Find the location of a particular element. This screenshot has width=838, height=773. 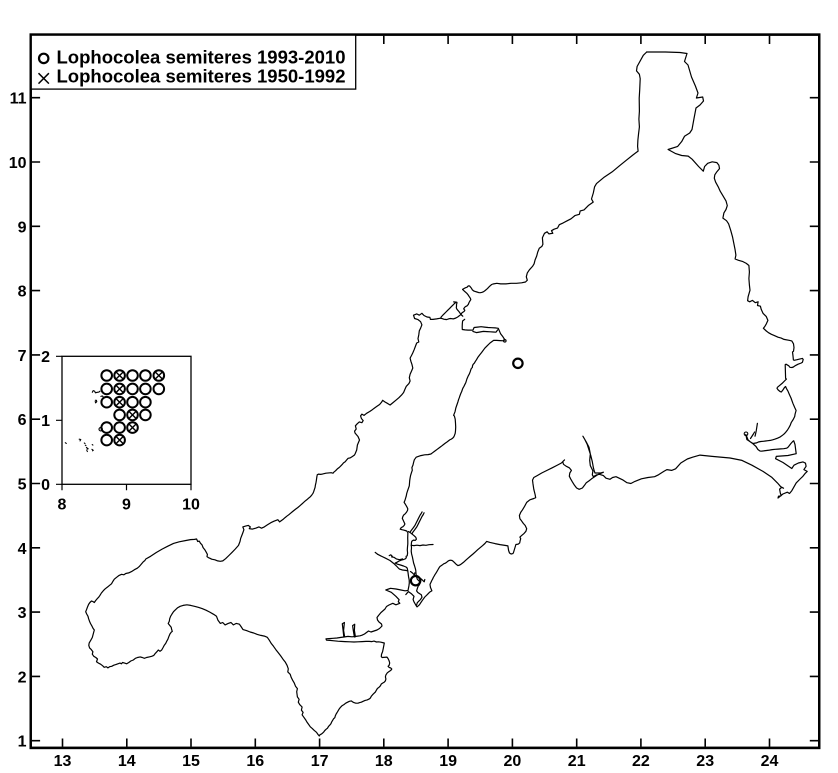

svg-text: 19 is located at coordinates (448, 760).